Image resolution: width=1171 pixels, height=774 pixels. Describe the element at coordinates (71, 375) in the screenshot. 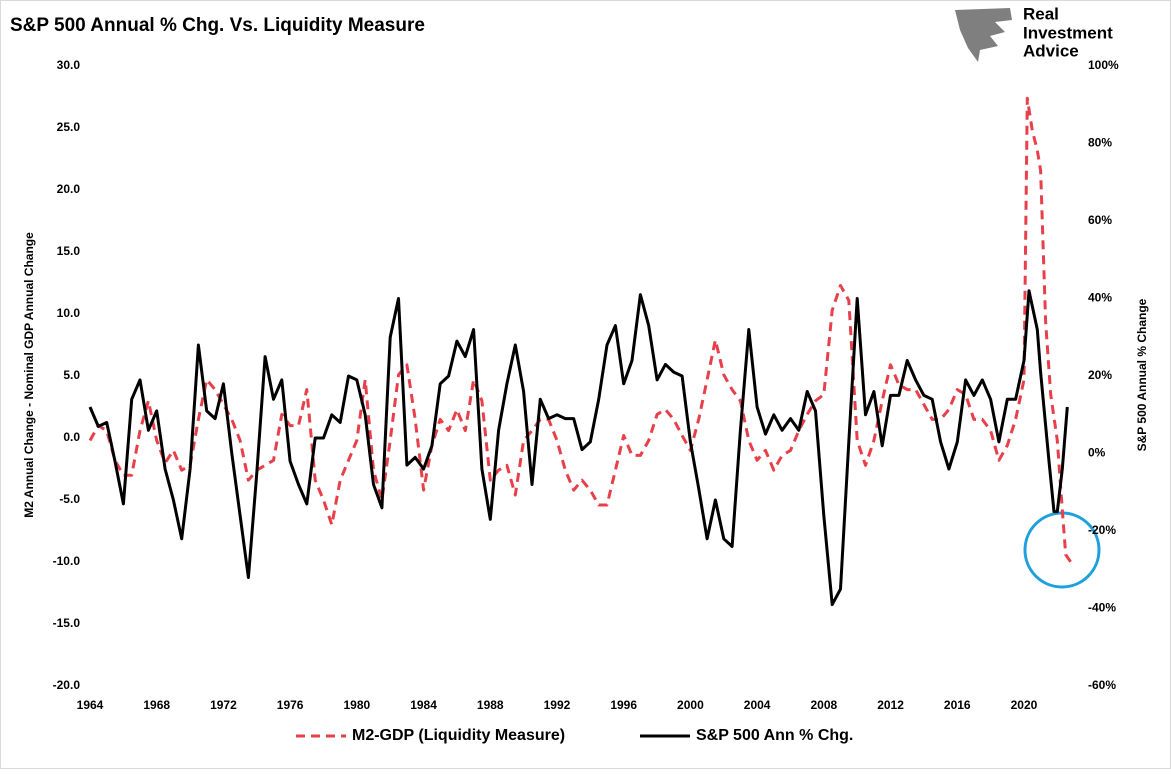

I see `y-tick-label: 5.0` at that location.